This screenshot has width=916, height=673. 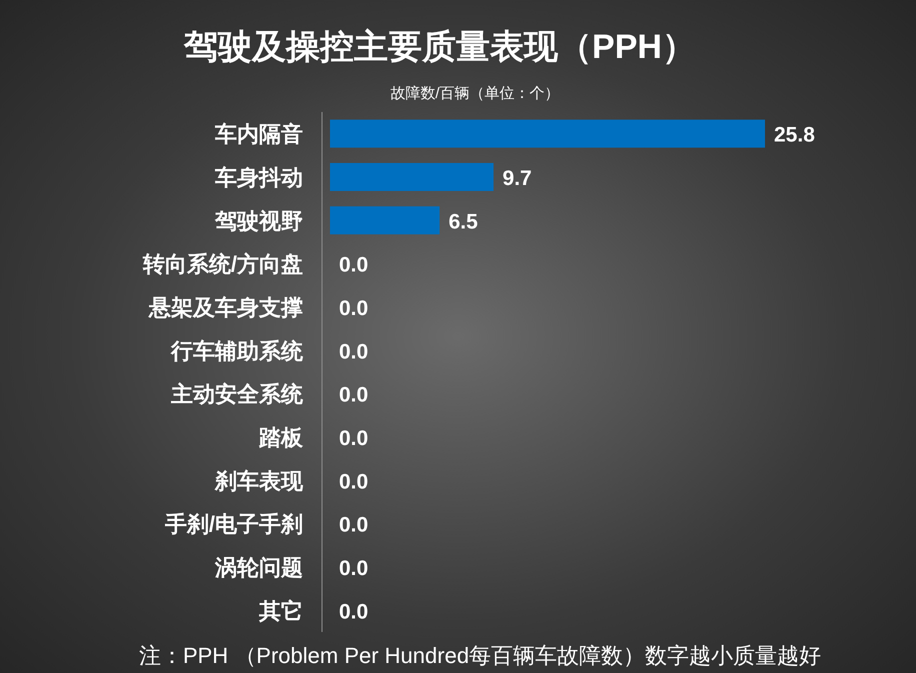 I want to click on y-tick-label: 踏板, so click(x=281, y=437).